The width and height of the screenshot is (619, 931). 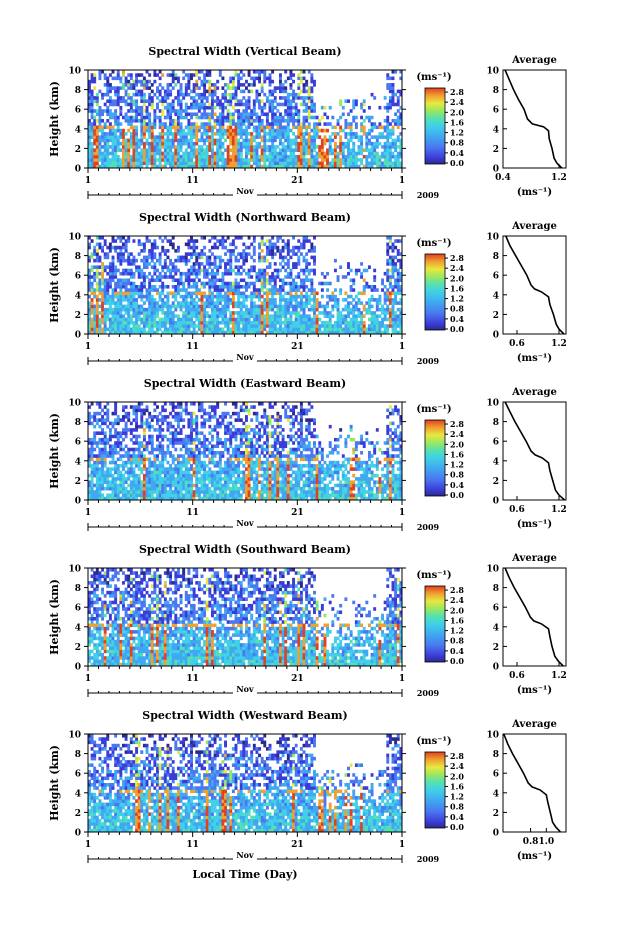 What do you see at coordinates (534, 285) in the screenshot?
I see `profile-frame` at bounding box center [534, 285].